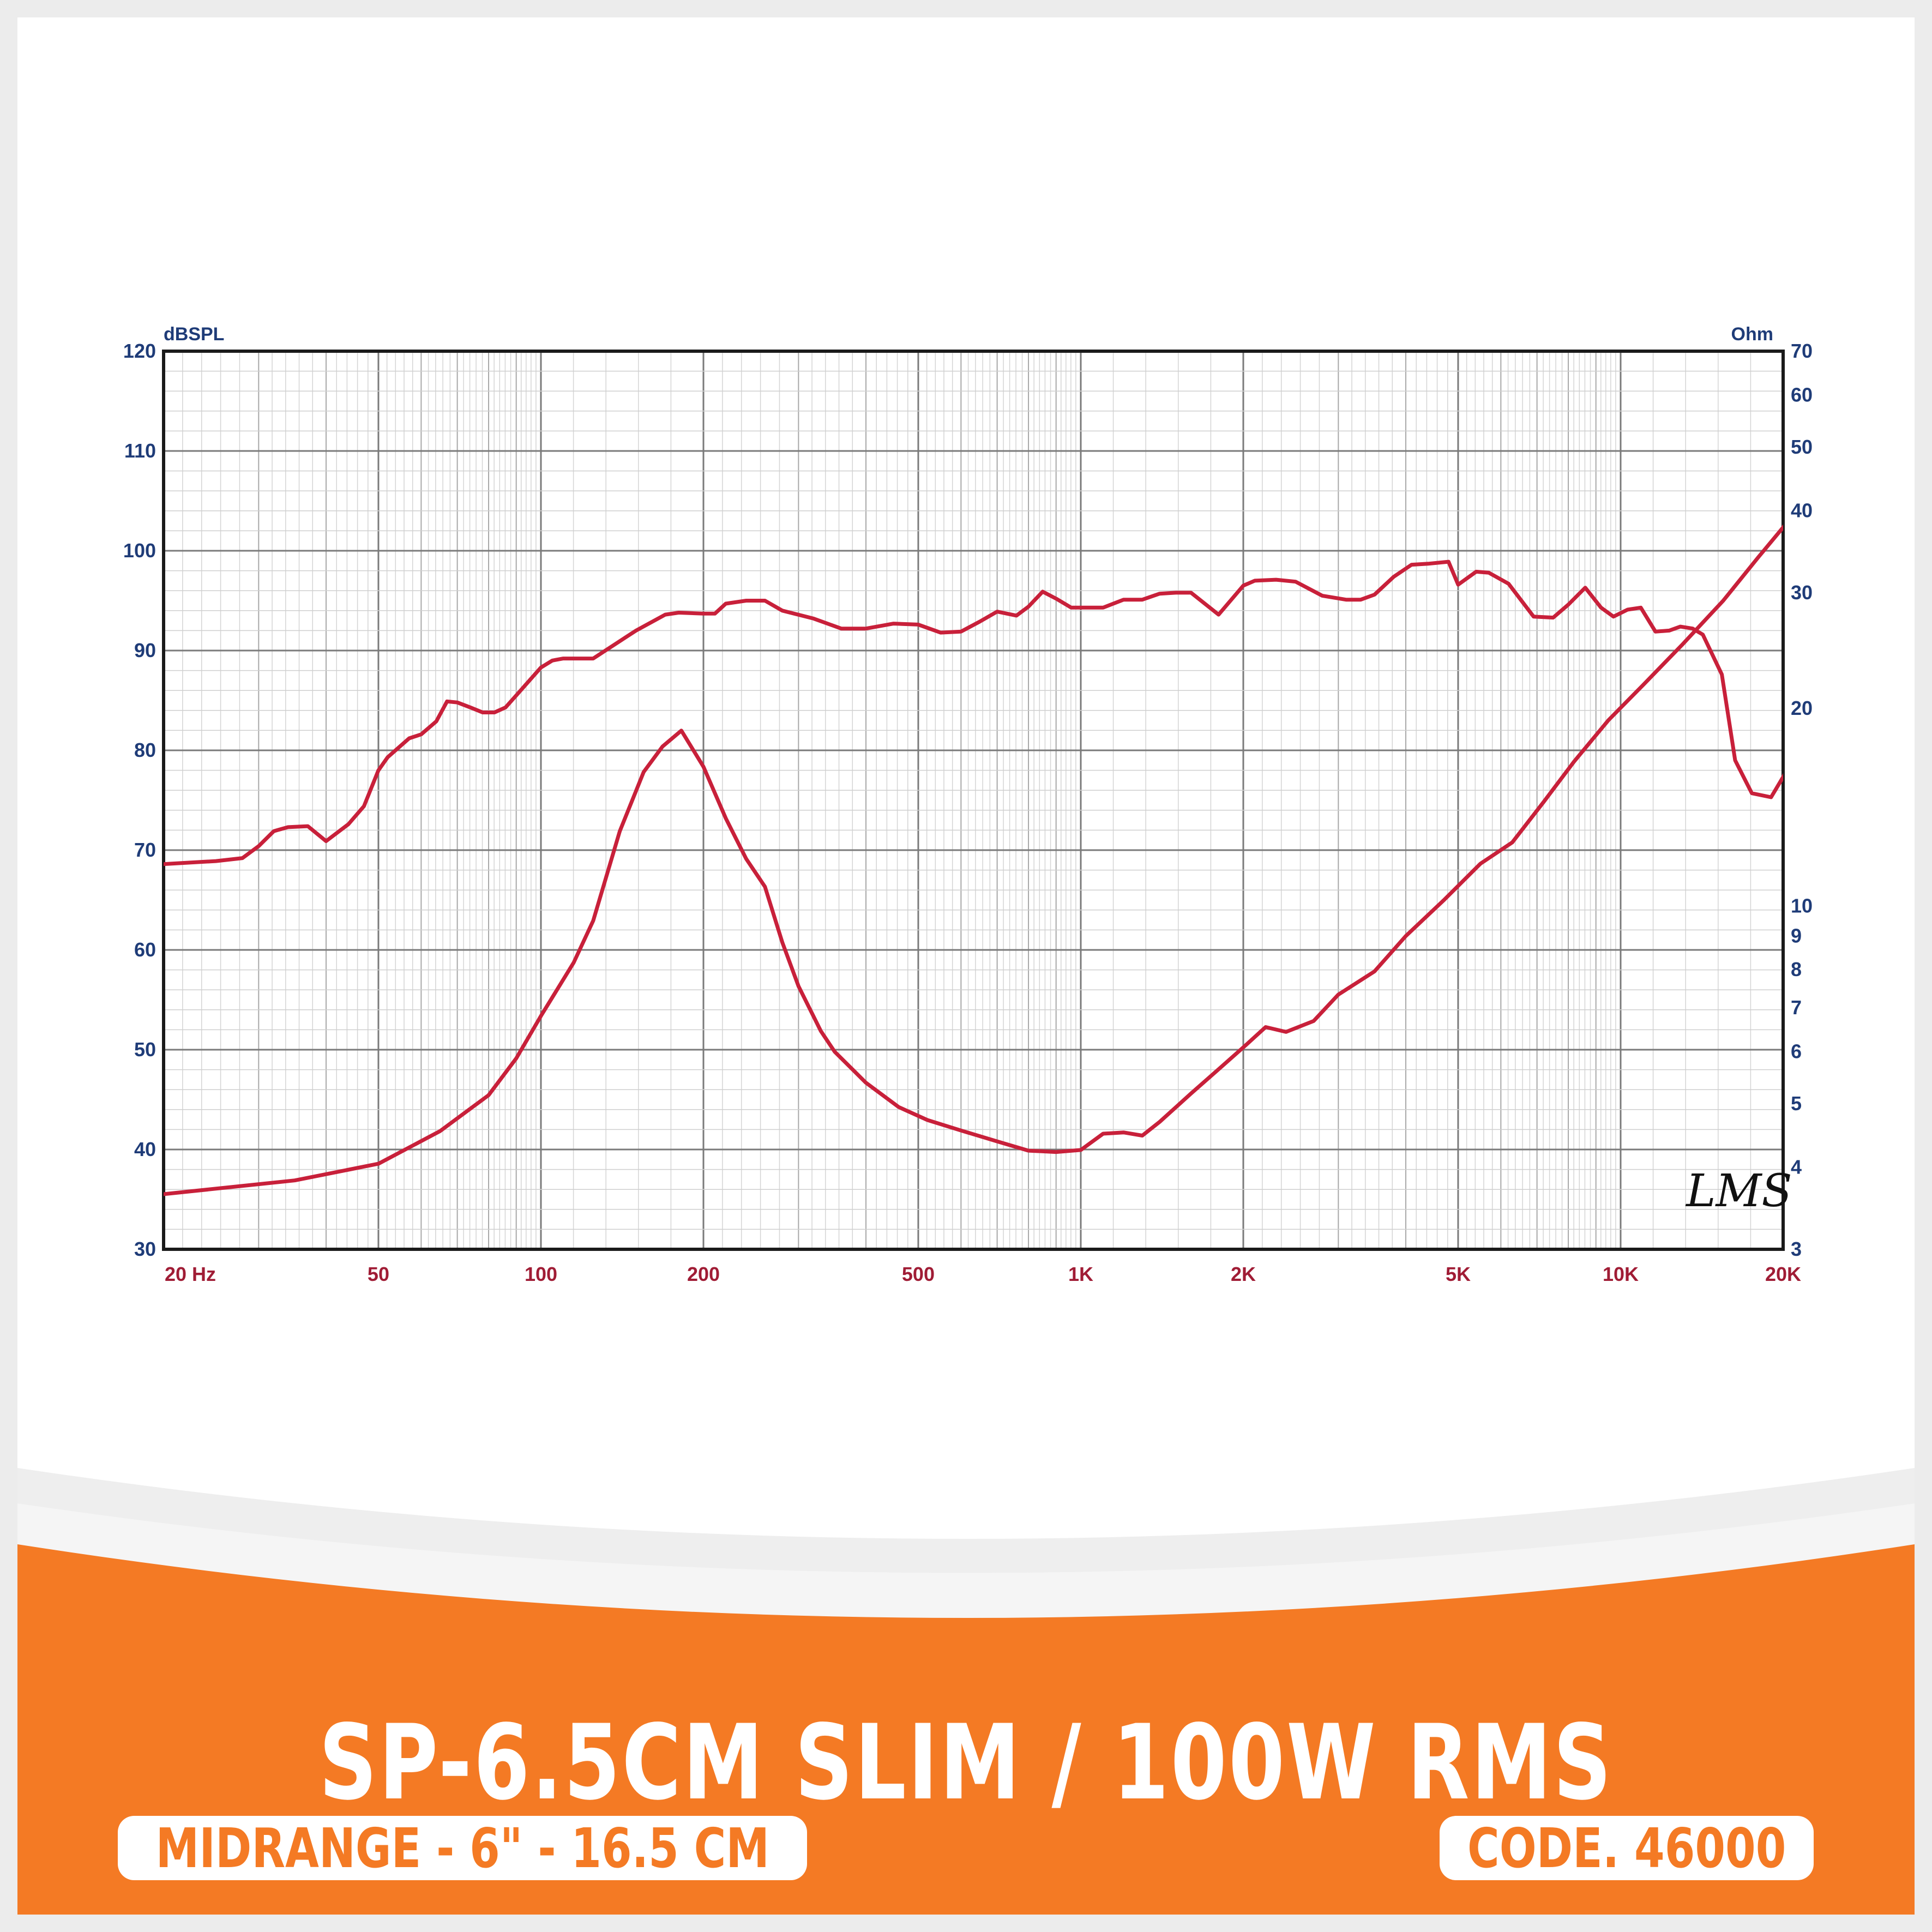 This screenshot has width=1932, height=1932. Describe the element at coordinates (145, 1049) in the screenshot. I see `left-tick-label: 50` at that location.